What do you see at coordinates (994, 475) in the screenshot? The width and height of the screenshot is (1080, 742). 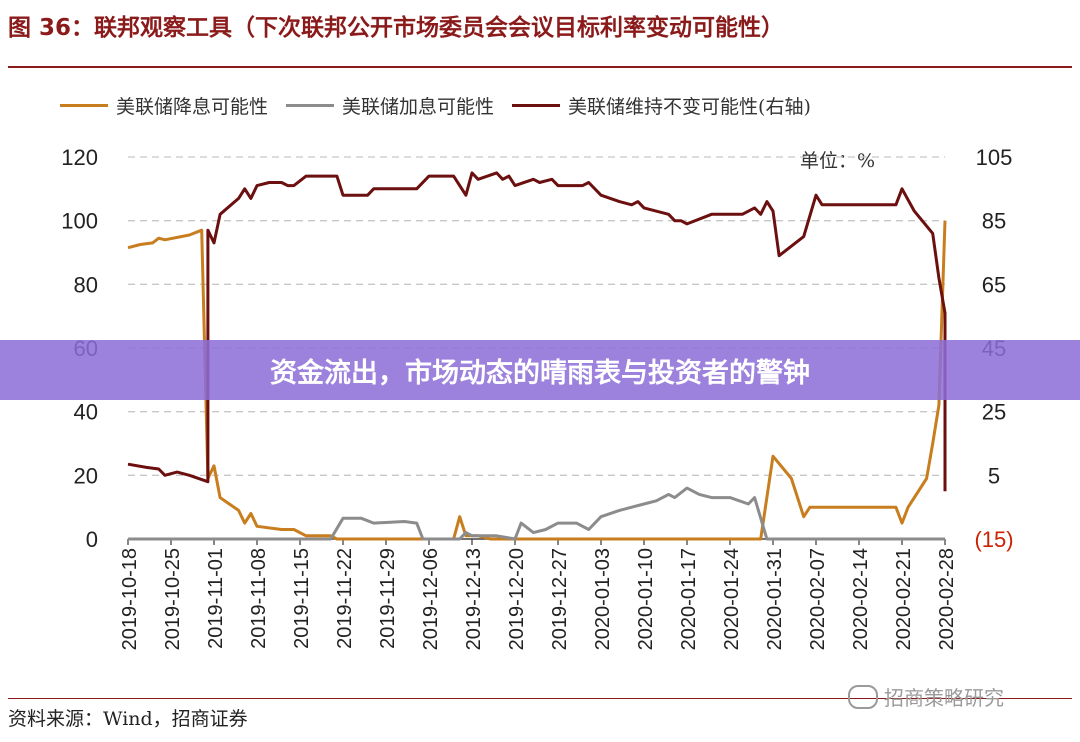 I see `y-right-tick-label: 5` at bounding box center [994, 475].